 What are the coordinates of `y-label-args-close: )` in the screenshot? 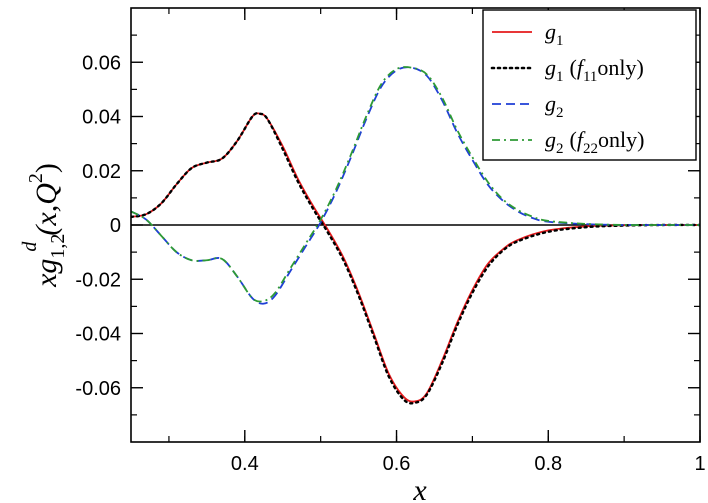 It's located at (46, 168).